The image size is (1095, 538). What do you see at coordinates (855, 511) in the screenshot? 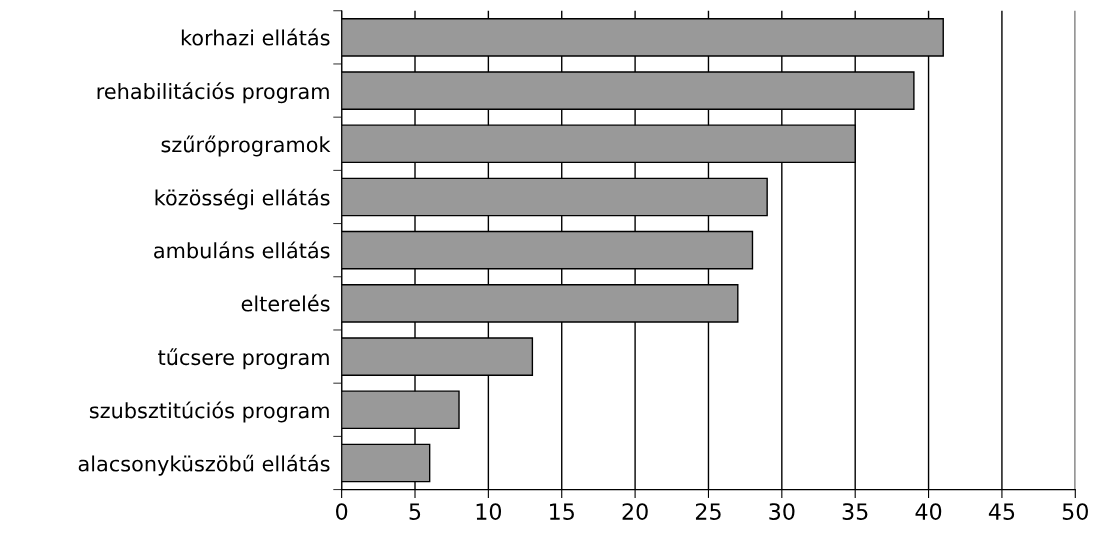
I see `x-tick-label: 35` at bounding box center [855, 511].